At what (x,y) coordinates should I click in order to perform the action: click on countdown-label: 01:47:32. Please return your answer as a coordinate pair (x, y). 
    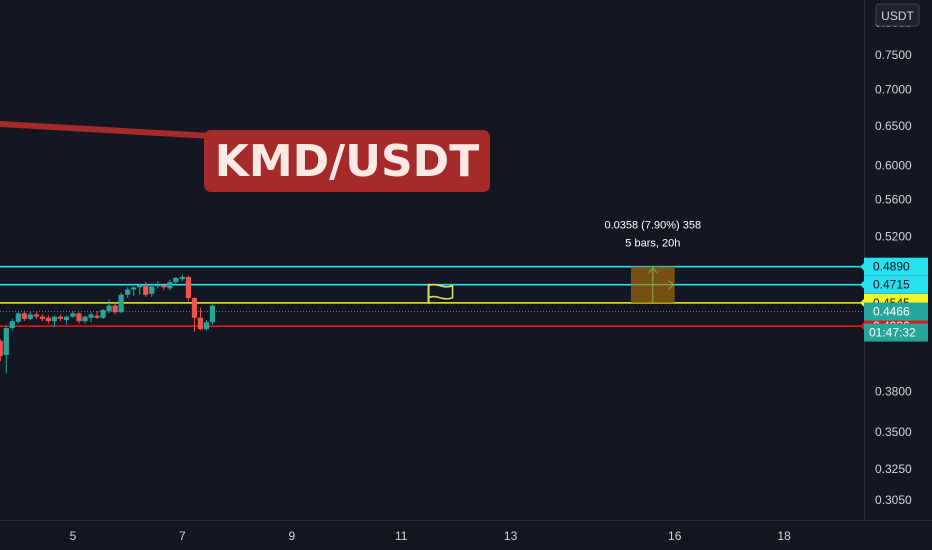
    Looking at the image, I should click on (892, 333).